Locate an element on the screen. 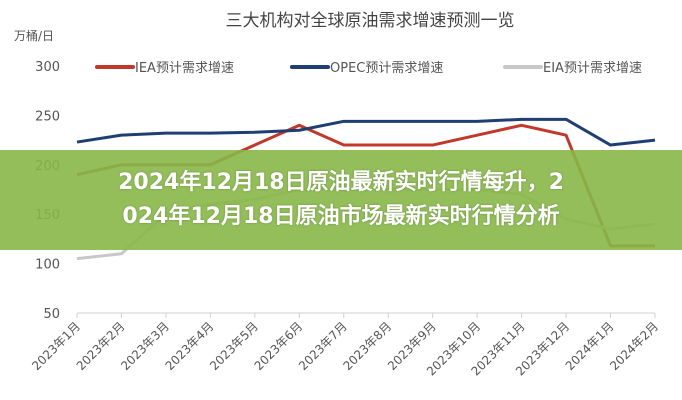 Image resolution: width=682 pixels, height=400 pixels. y-axis-label: 万桶/日 is located at coordinates (34, 35).